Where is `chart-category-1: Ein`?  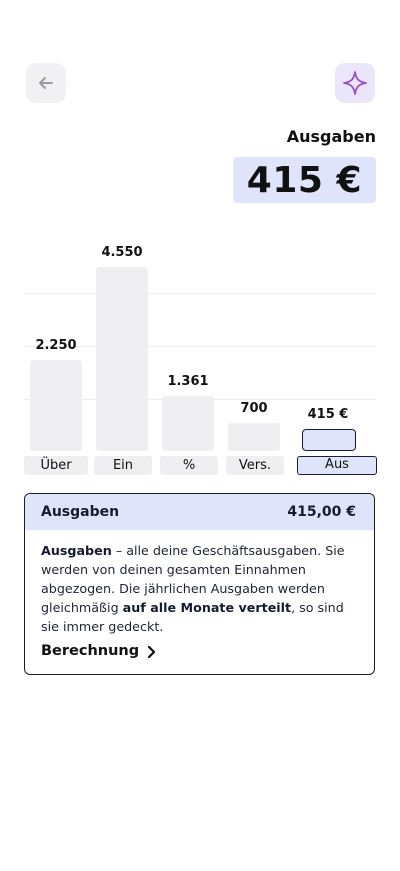
chart-category-1: Ein is located at coordinates (123, 465).